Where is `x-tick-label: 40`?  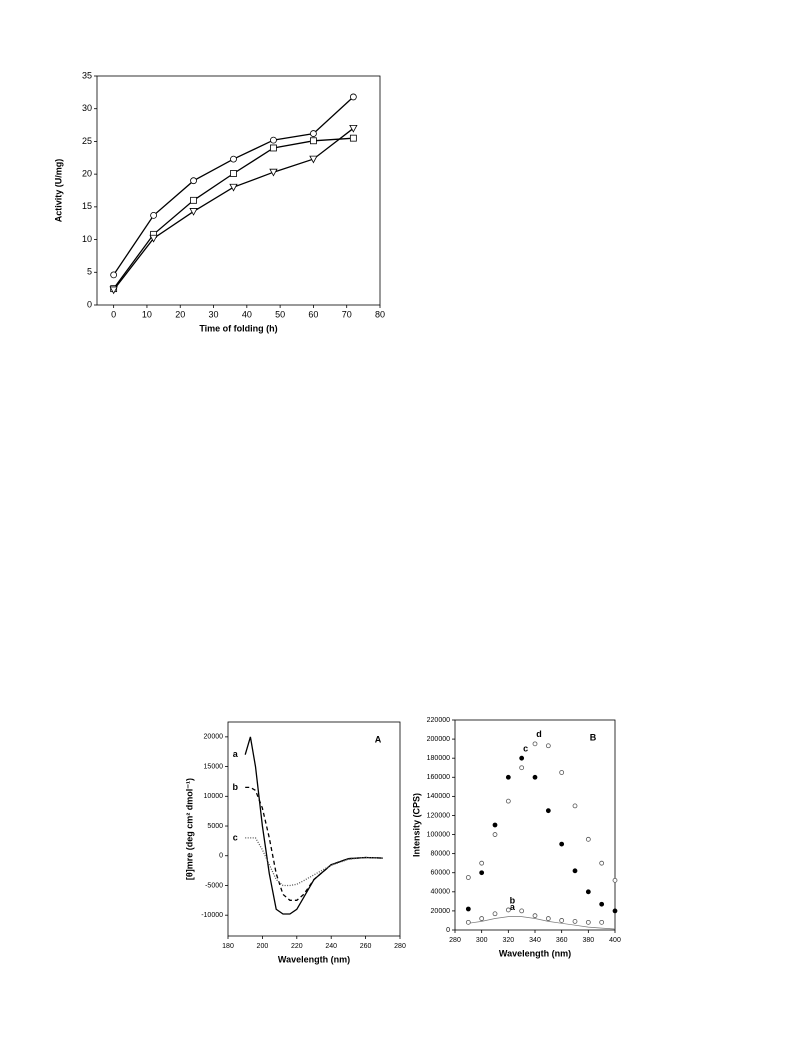 x-tick-label: 40 is located at coordinates (247, 314).